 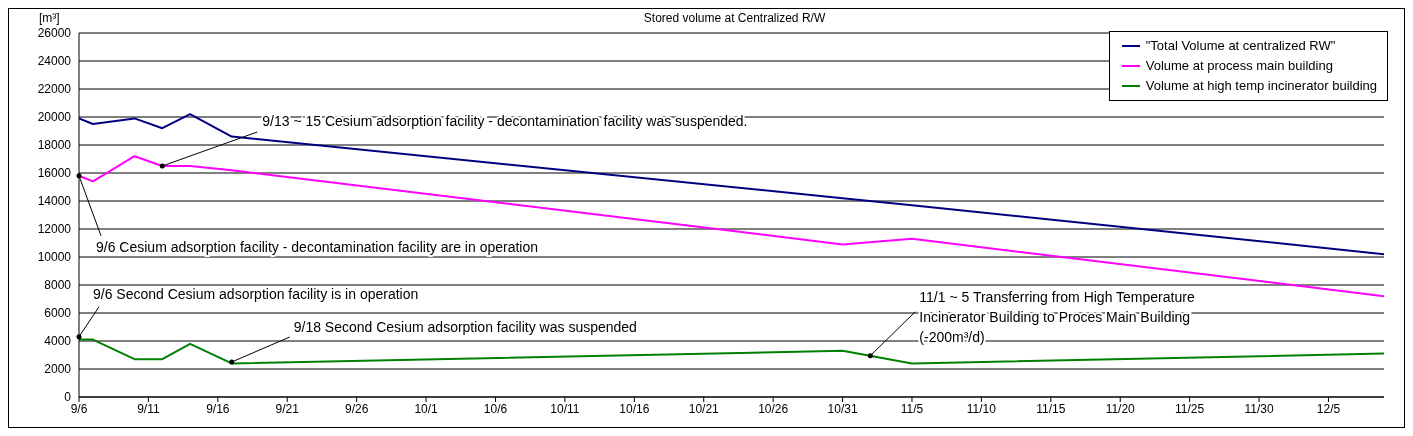 What do you see at coordinates (54, 257) in the screenshot?
I see `y-tick-label: 10000` at bounding box center [54, 257].